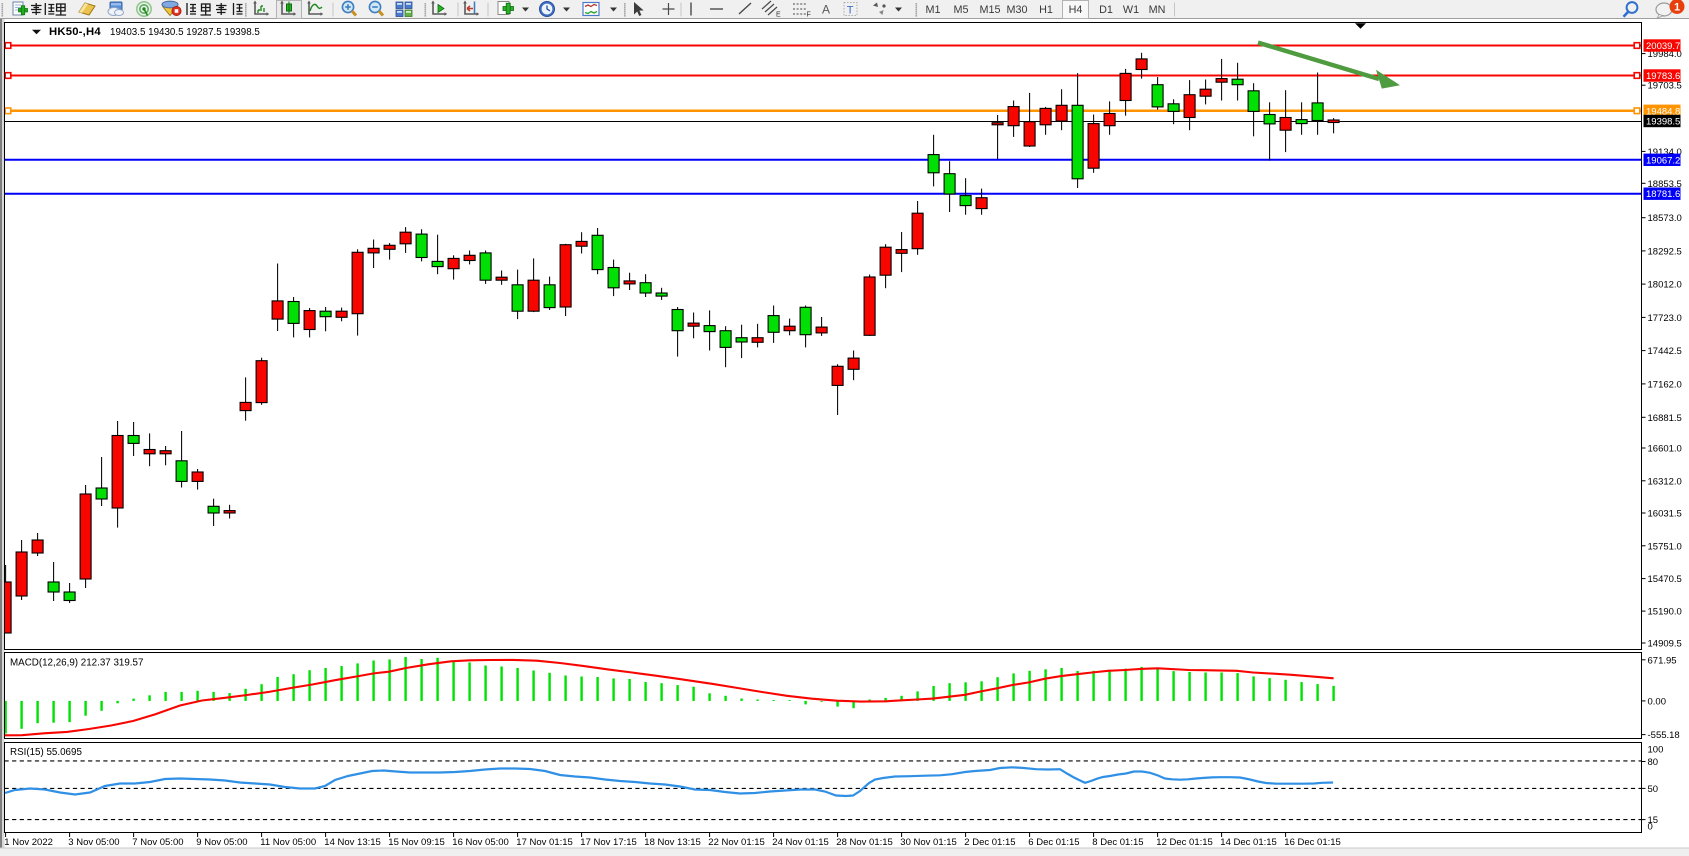 The height and width of the screenshot is (856, 1689). Describe the element at coordinates (1117, 842) in the screenshot. I see `svg-text: 8 Dec 01:15` at that location.